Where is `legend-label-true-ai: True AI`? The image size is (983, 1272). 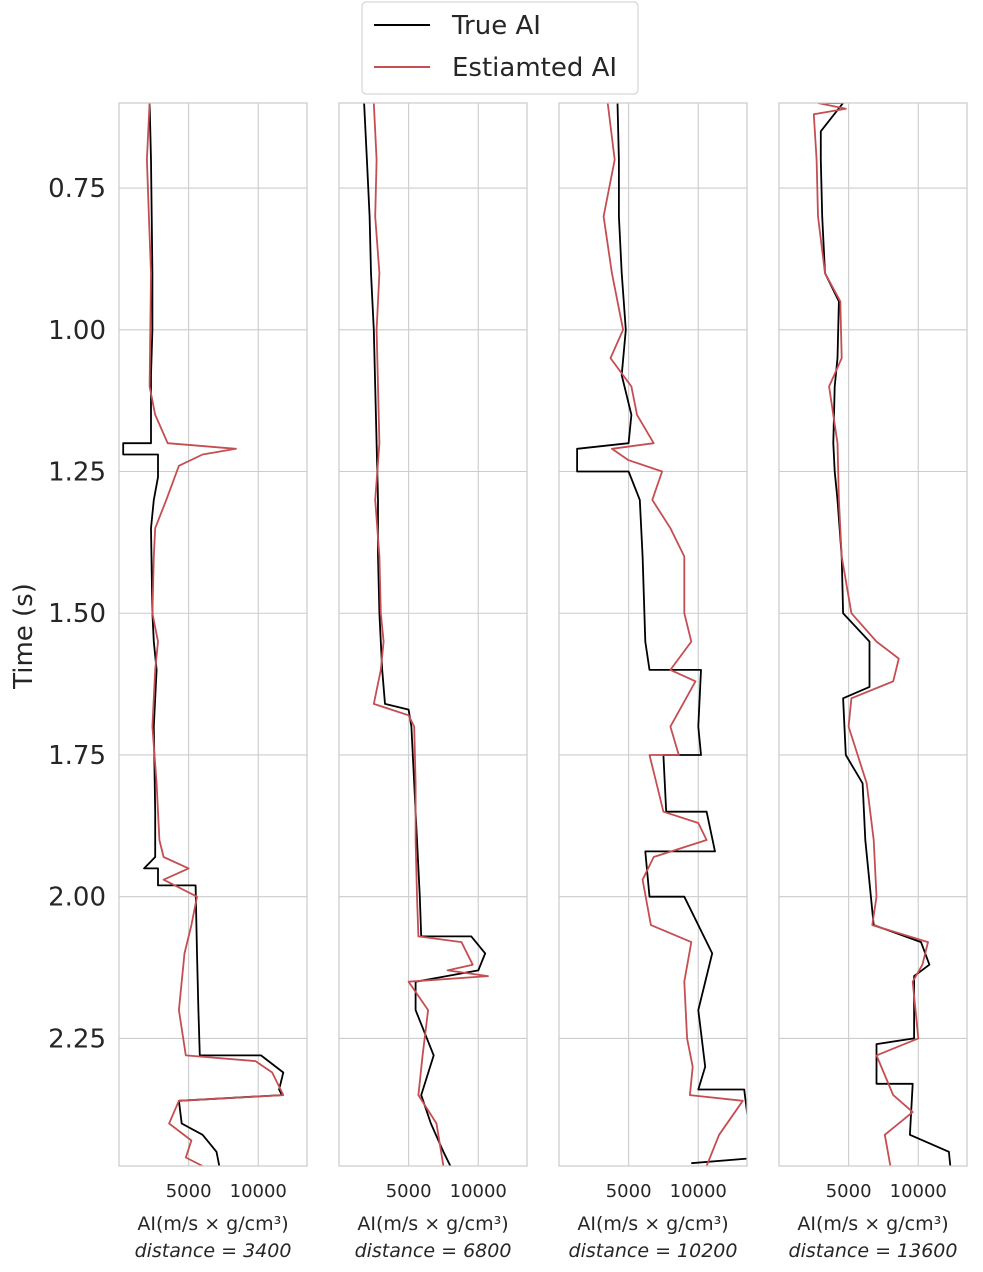 legend-label-true-ai: True AI is located at coordinates (496, 26).